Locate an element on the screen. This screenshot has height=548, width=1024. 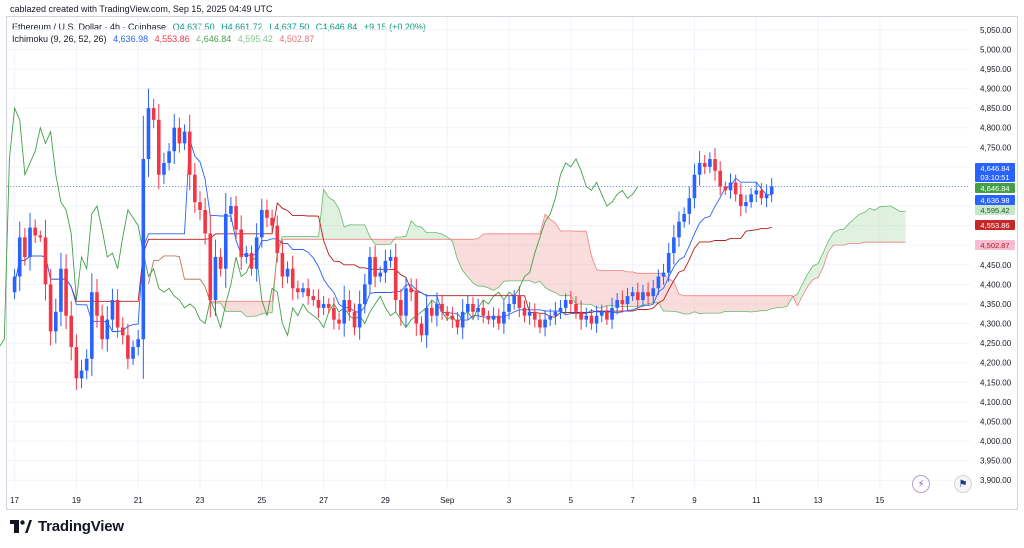
time-axis: 17 19 21 23 25 27 29 Sep 3 5 7 9 11 13 15 is located at coordinates (447, 500).